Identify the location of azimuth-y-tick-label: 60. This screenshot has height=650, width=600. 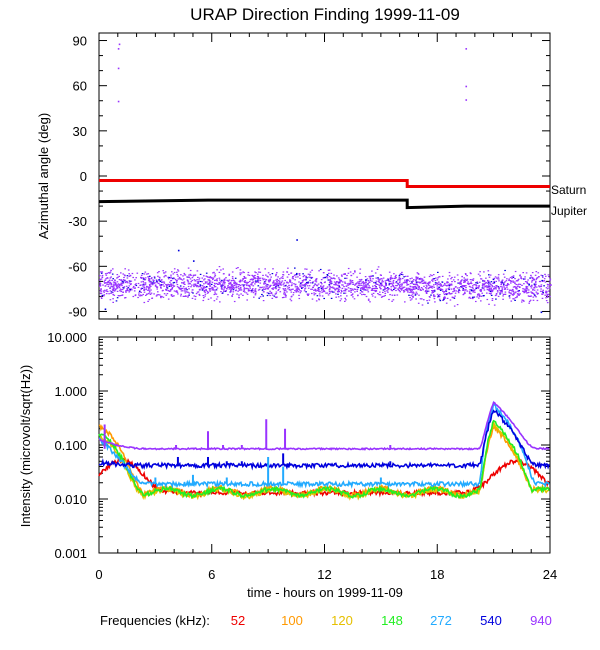
(80, 86).